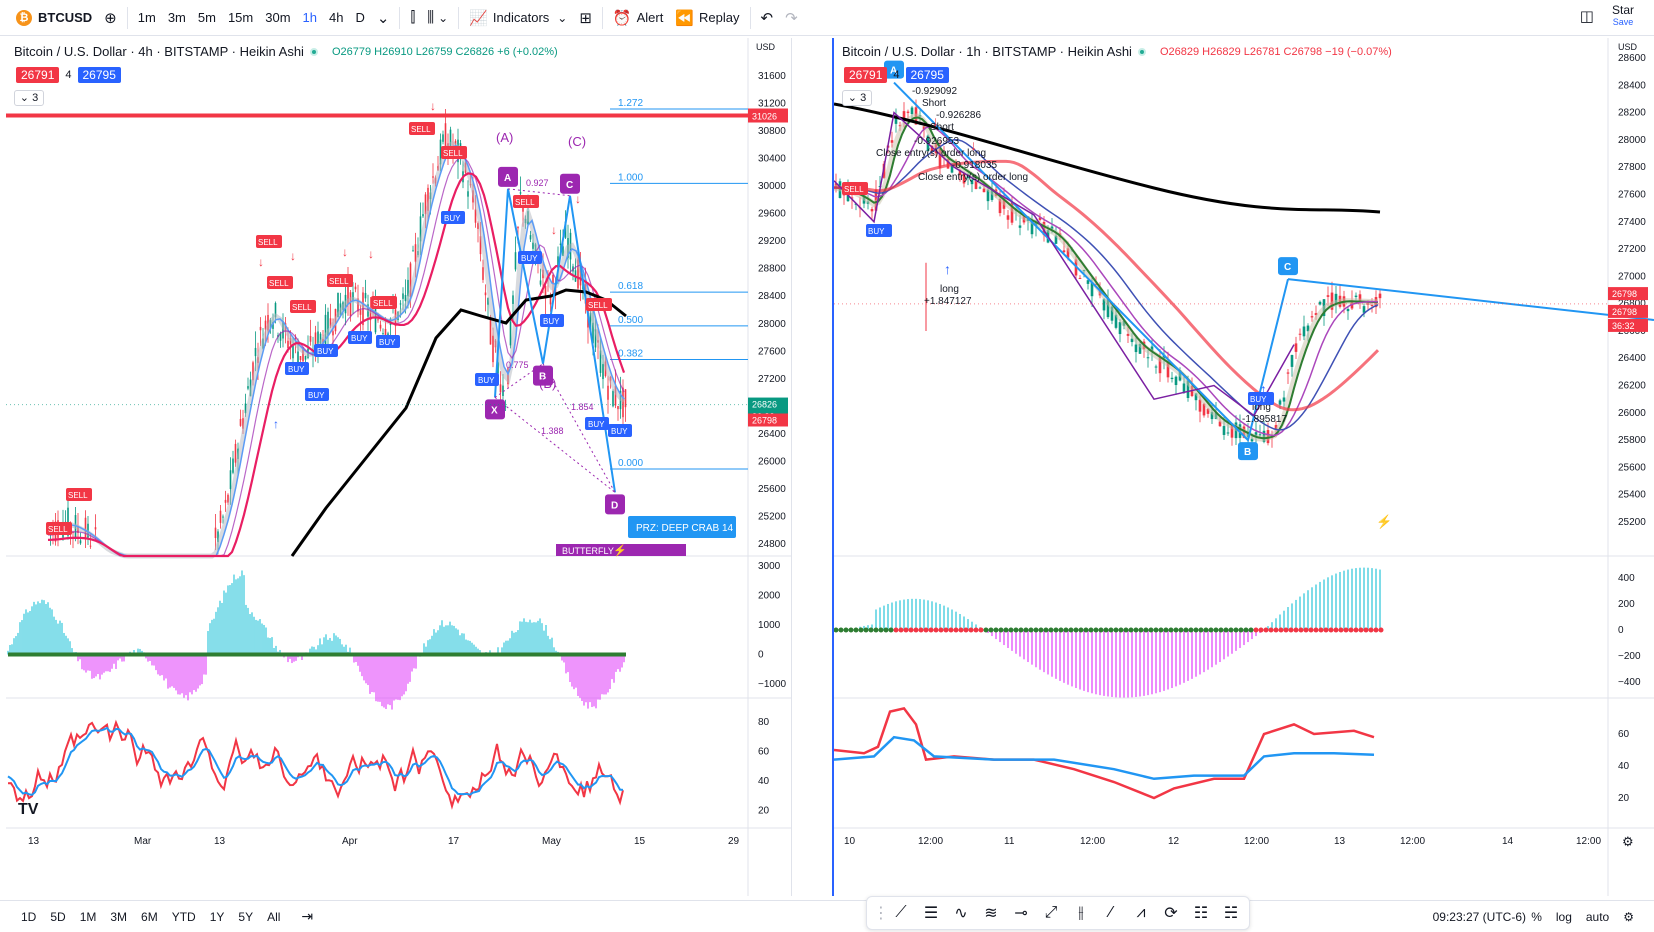 The height and width of the screenshot is (932, 1654). What do you see at coordinates (360, 17) in the screenshot?
I see `timeframe-D: D` at bounding box center [360, 17].